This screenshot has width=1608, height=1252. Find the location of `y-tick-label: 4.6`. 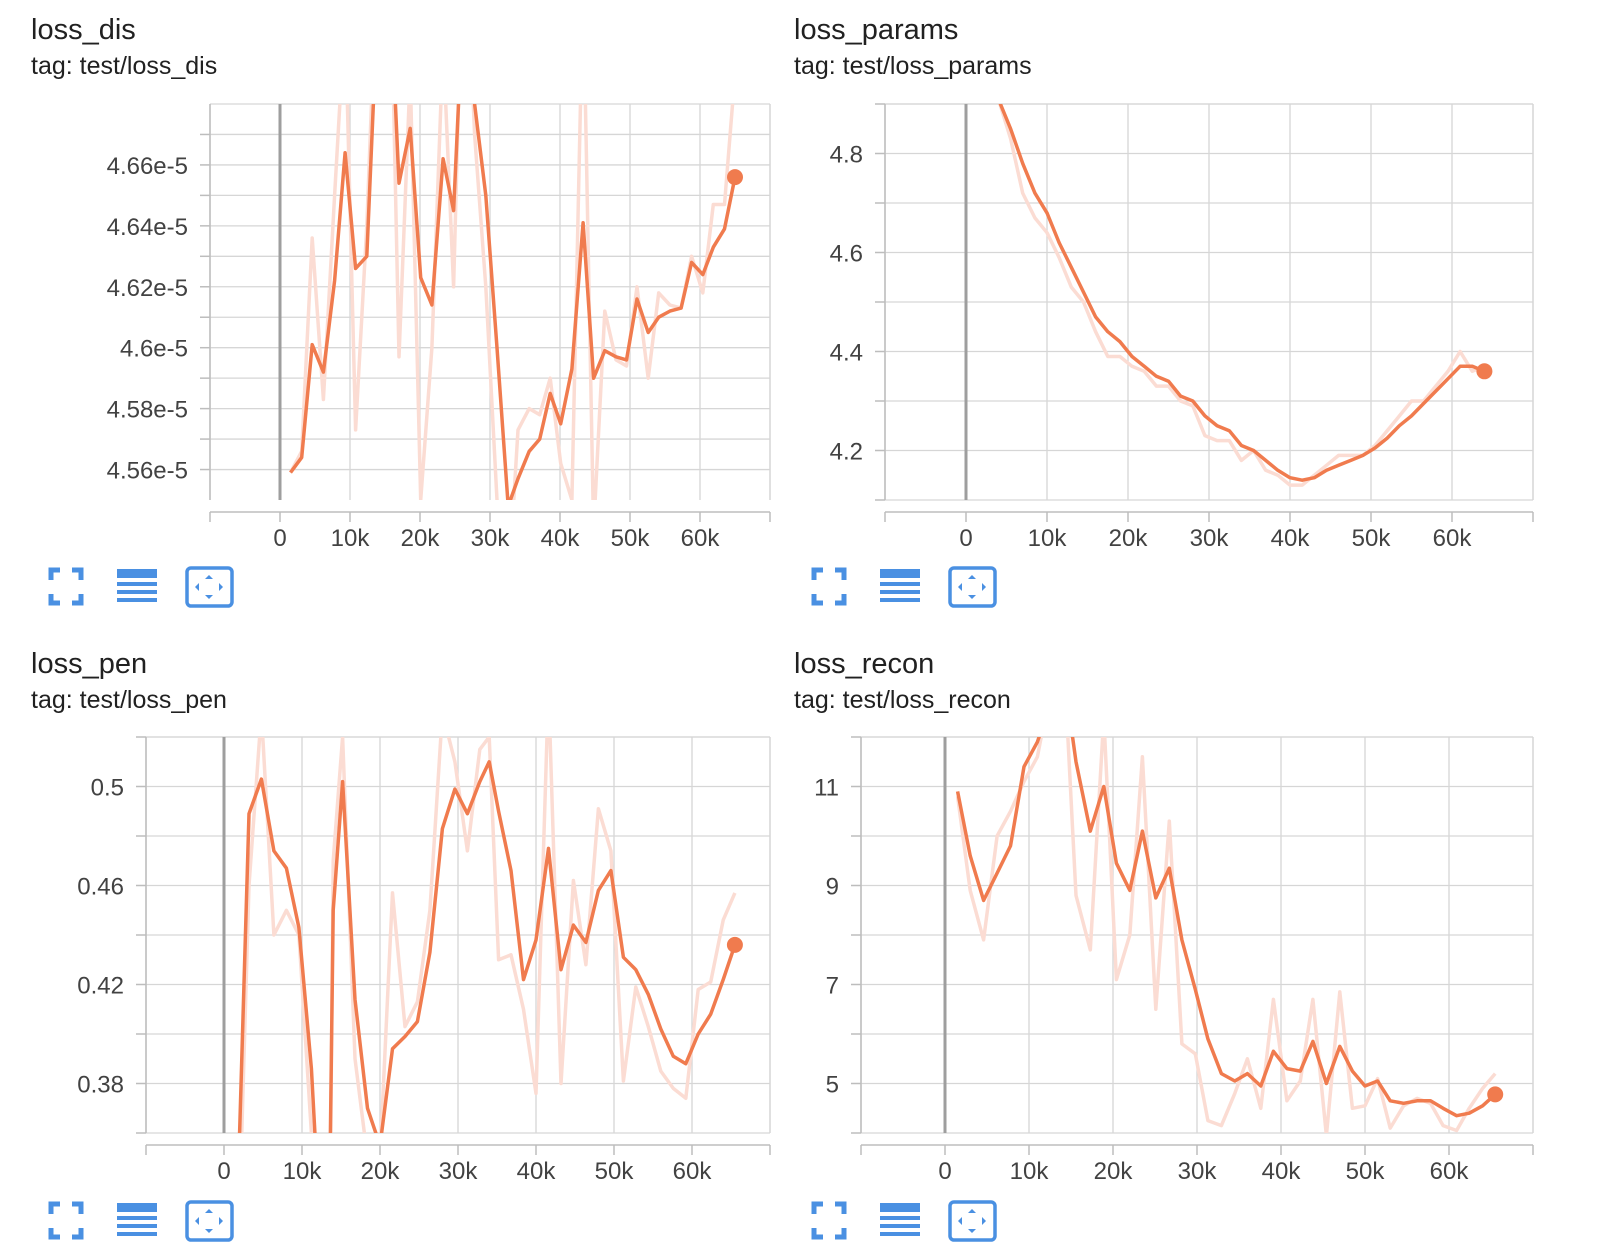

y-tick-label: 4.6 is located at coordinates (846, 254).